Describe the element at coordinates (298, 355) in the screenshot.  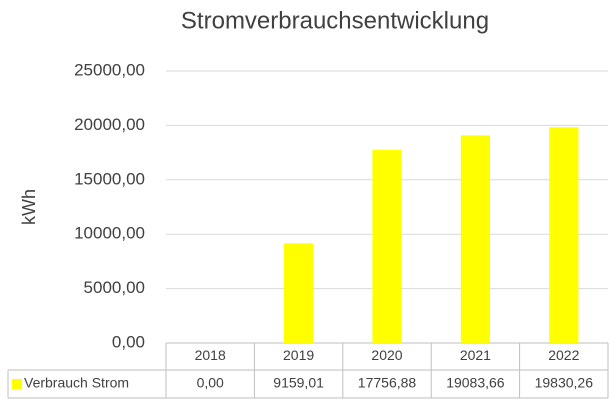
I see `x-tick-label: 2019` at that location.